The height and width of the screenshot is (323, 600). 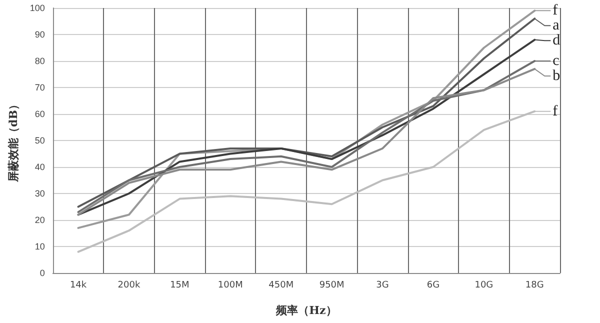 I want to click on y-tick-label: 50, so click(x=39, y=141).